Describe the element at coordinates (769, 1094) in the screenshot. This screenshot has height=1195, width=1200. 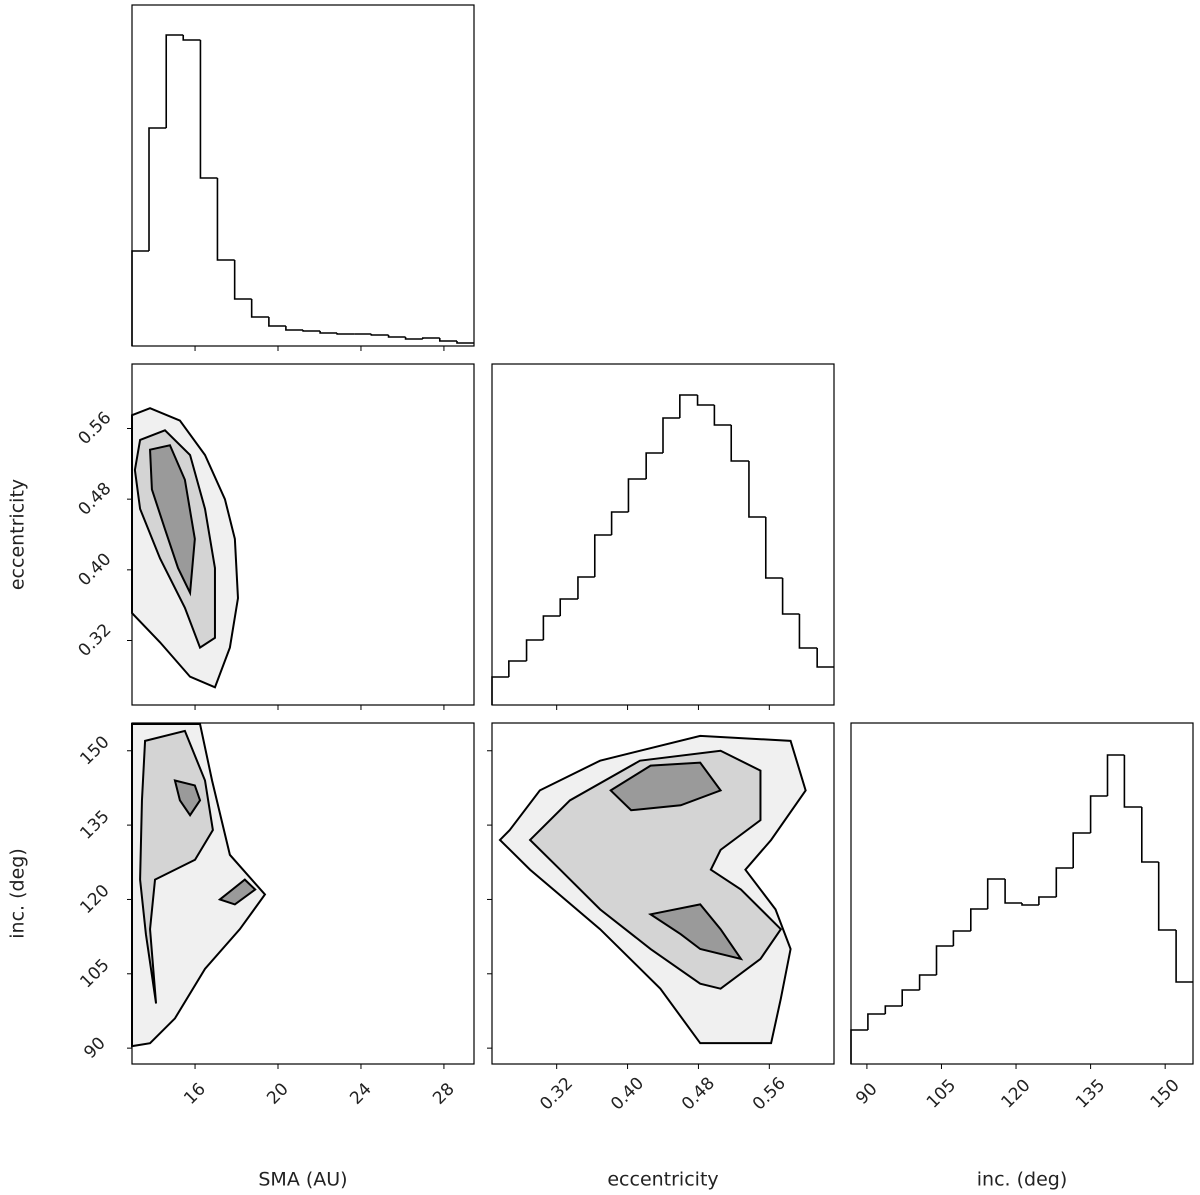
I see `x-tick-label: 0.56` at that location.